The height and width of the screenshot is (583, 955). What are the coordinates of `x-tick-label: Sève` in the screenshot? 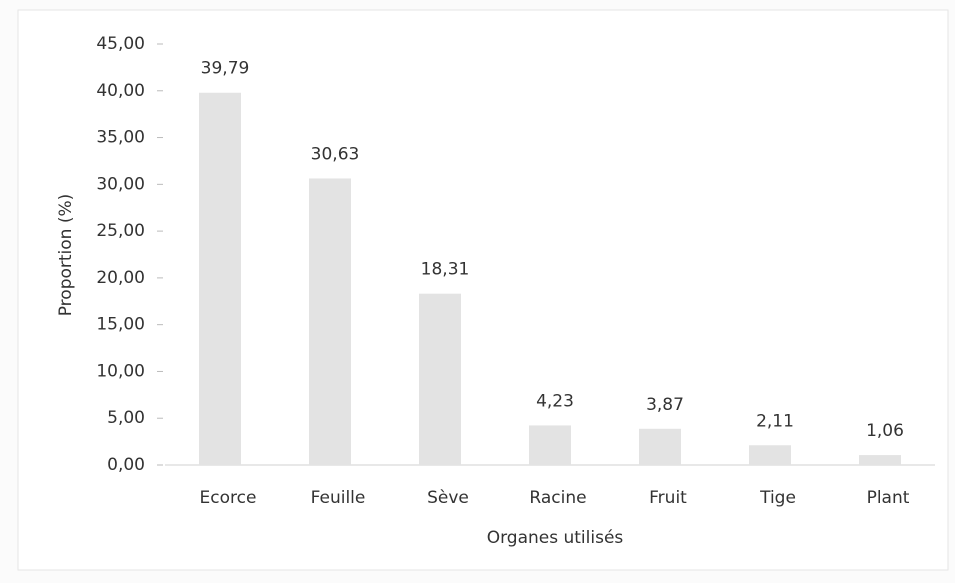 It's located at (448, 498).